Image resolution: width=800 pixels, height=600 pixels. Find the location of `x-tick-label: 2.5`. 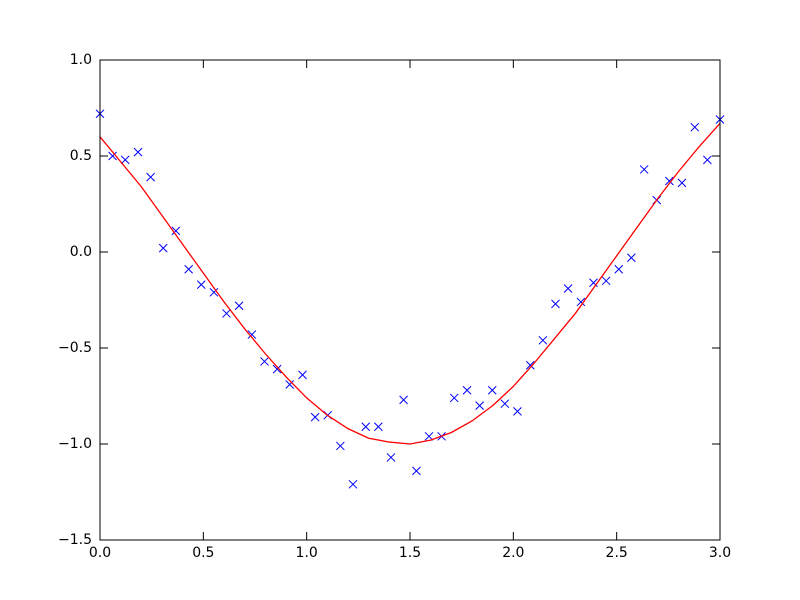

x-tick-label: 2.5 is located at coordinates (617, 553).